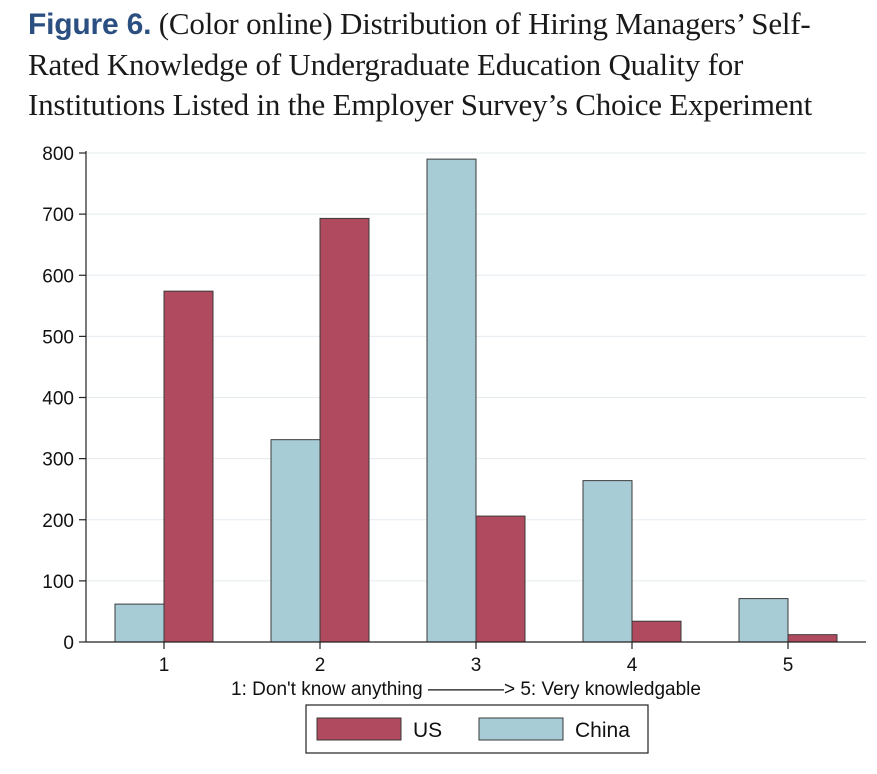 The image size is (877, 774). I want to click on legend-label-china: China, so click(602, 730).